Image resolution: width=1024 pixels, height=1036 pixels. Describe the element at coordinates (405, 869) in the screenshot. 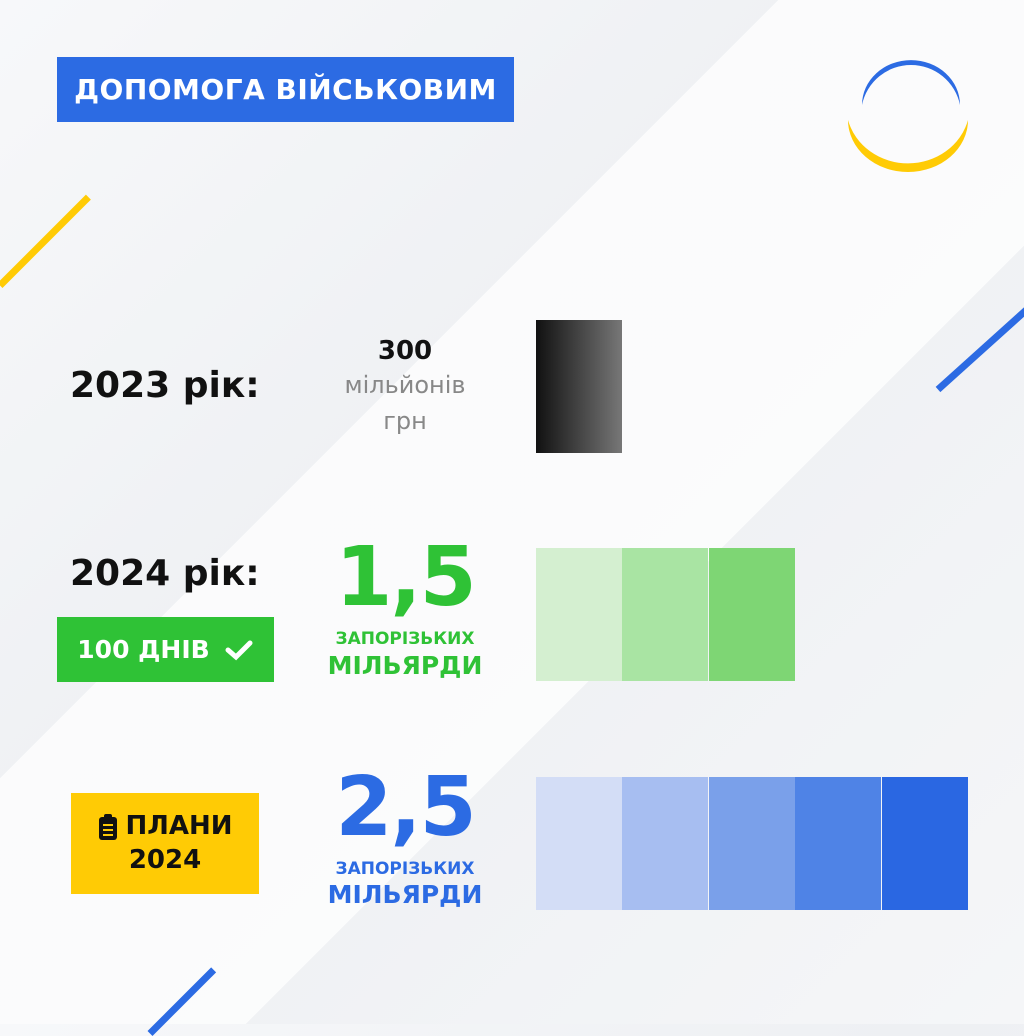

I see `unit-plans-line1: ЗАПОРІЗЬКИХ` at that location.